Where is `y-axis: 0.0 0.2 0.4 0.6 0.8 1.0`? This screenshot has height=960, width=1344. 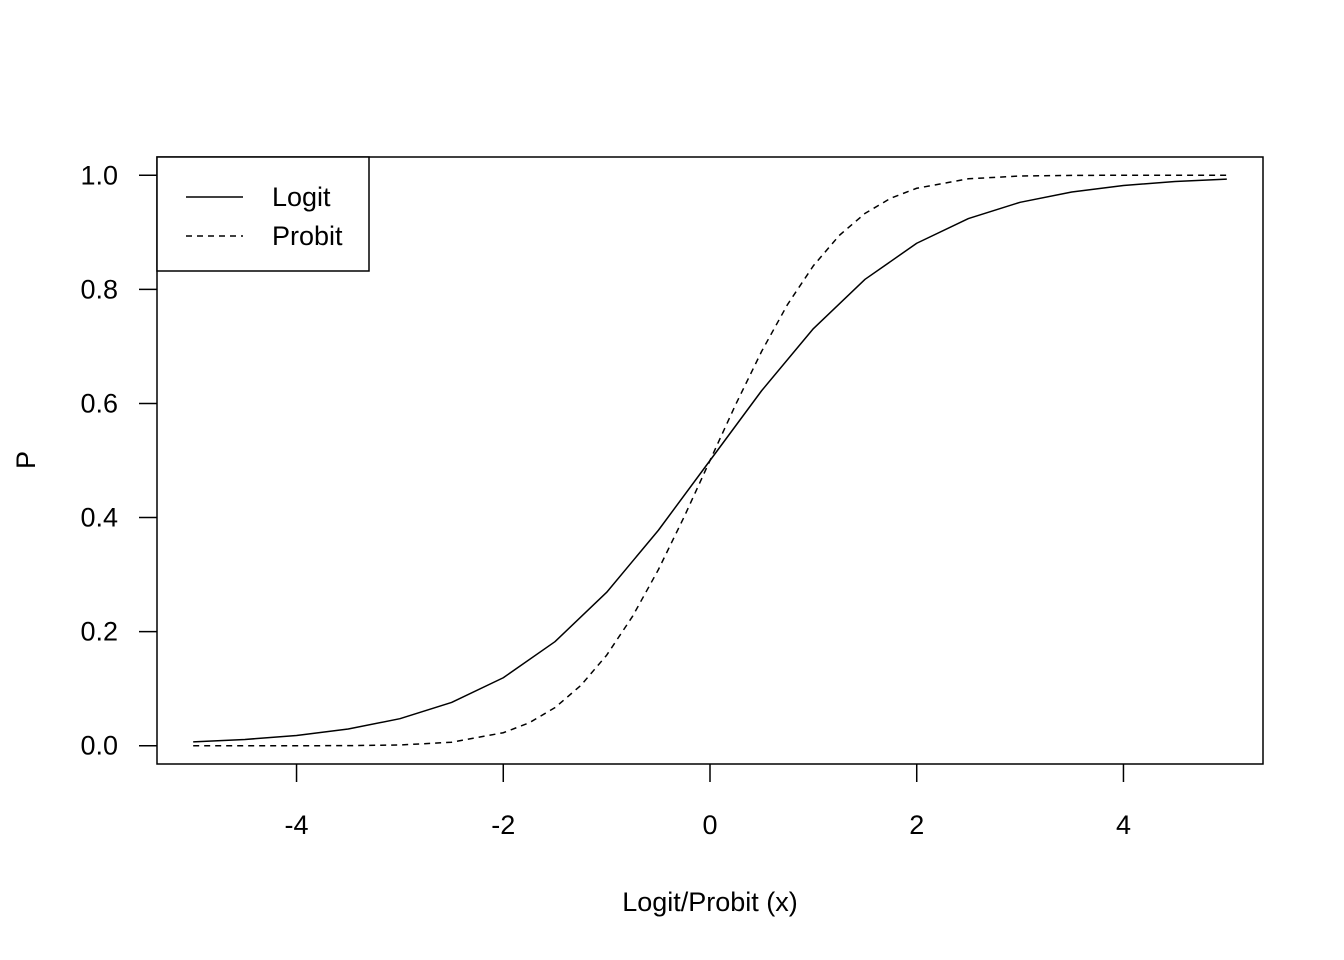
y-axis: 0.0 0.2 0.4 0.6 0.8 1.0 is located at coordinates (118, 460).